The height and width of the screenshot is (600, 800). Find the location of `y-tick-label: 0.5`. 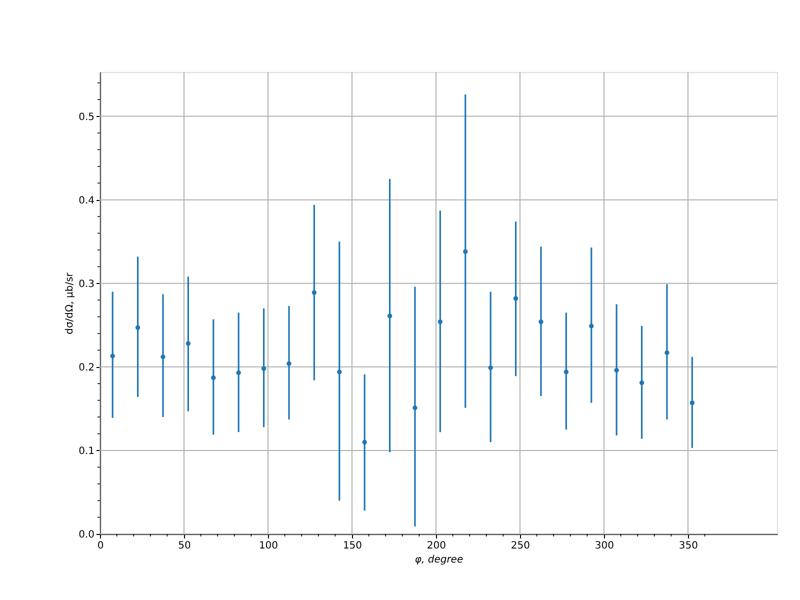

y-tick-label: 0.5 is located at coordinates (86, 117).